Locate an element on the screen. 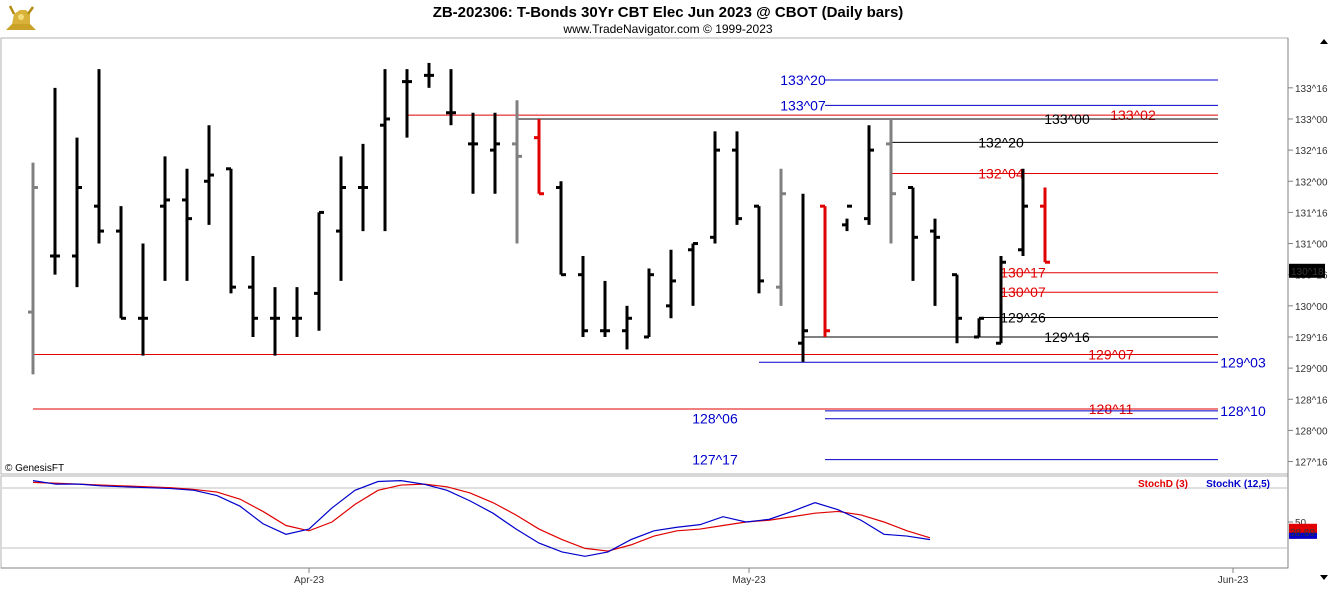 This screenshot has height=591, width=1336. last-price-marker: 130^18 is located at coordinates (1307, 270).